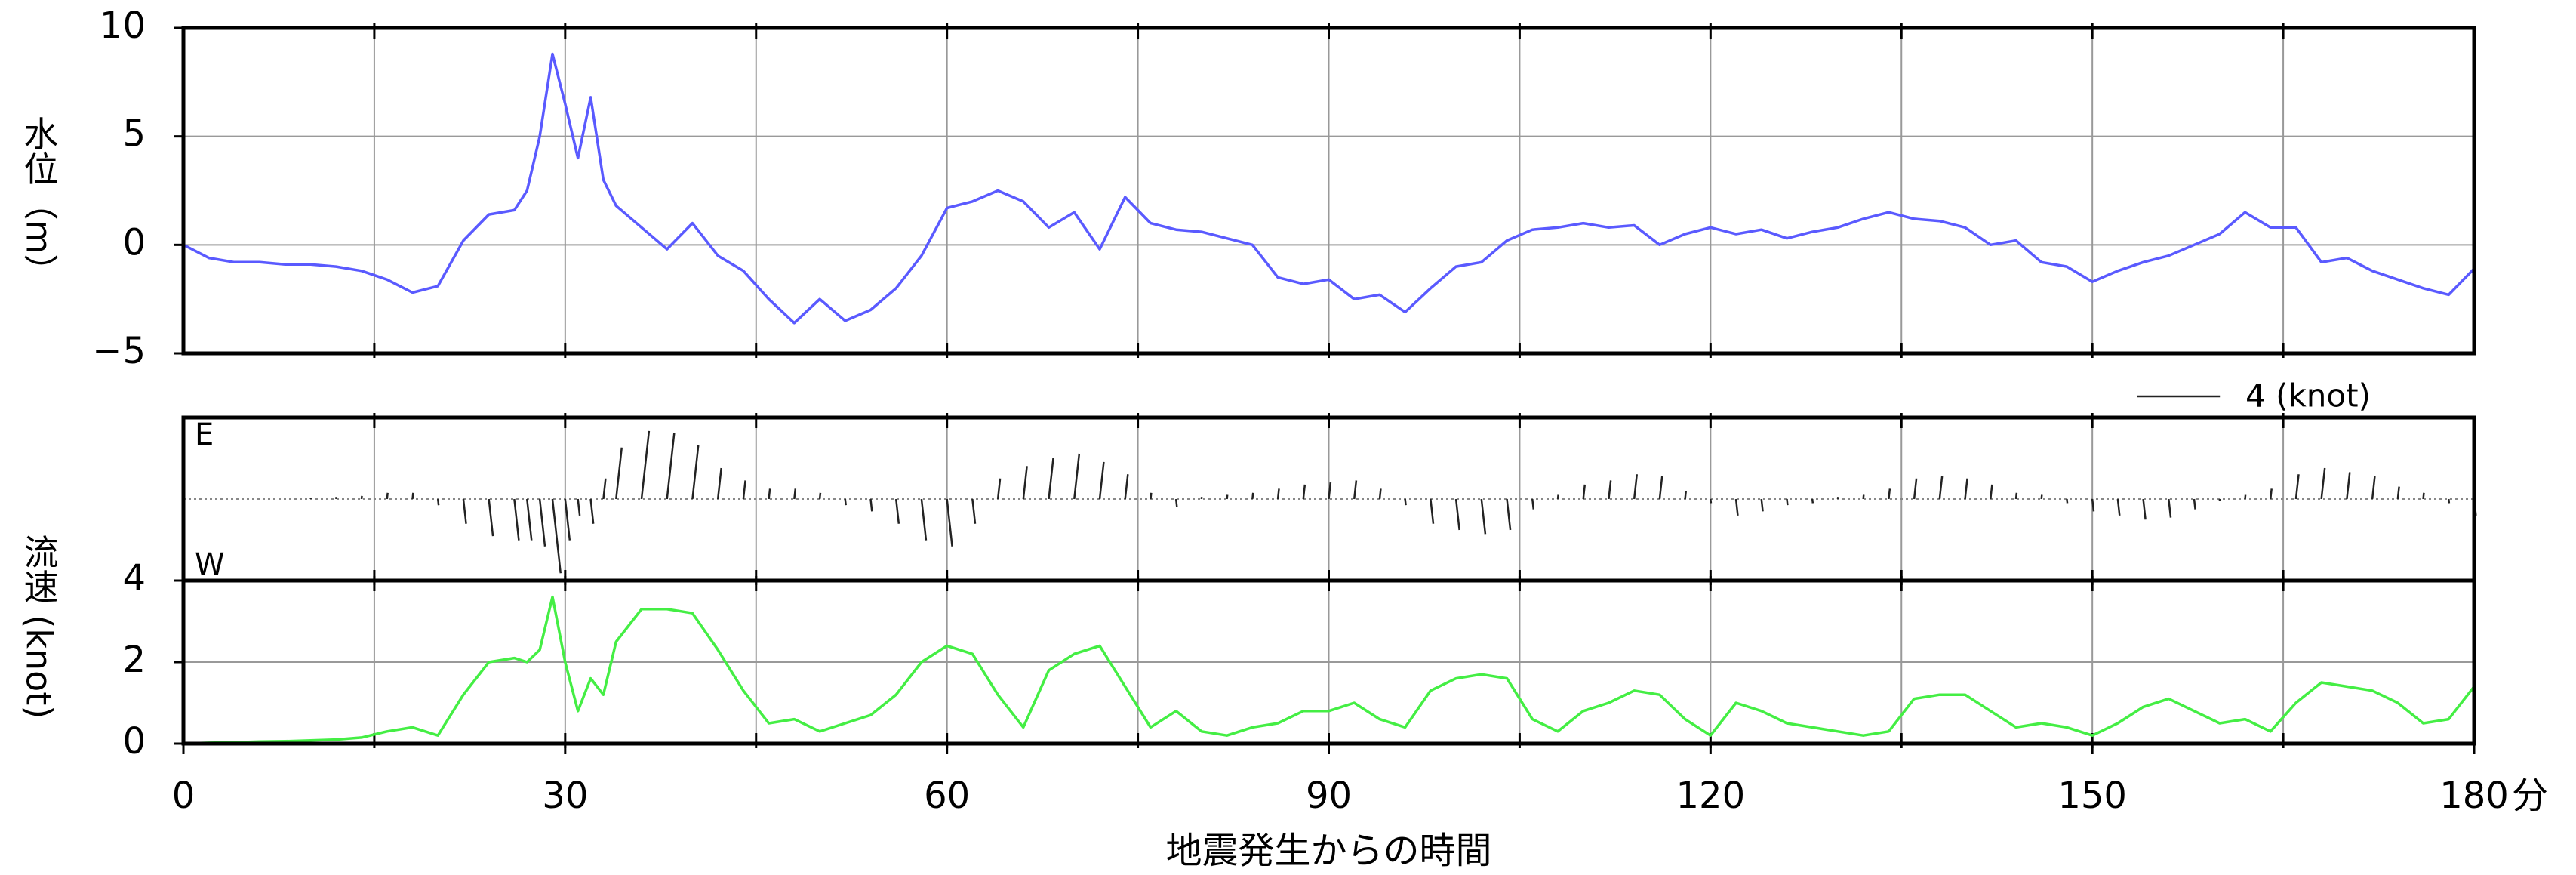 Image resolution: width=2576 pixels, height=875 pixels. What do you see at coordinates (1329, 796) in the screenshot?
I see `x-tick-label: 90` at bounding box center [1329, 796].